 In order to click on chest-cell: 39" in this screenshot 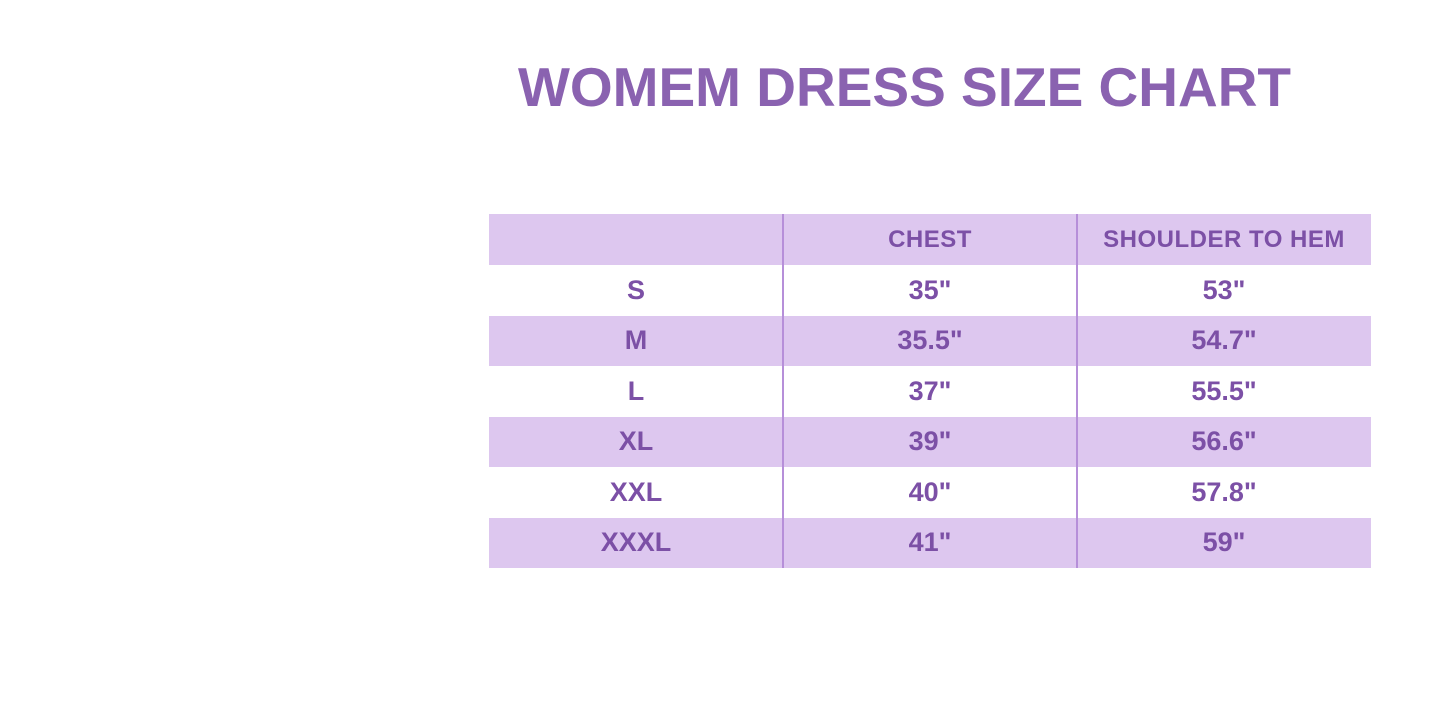, I will do `click(930, 441)`.